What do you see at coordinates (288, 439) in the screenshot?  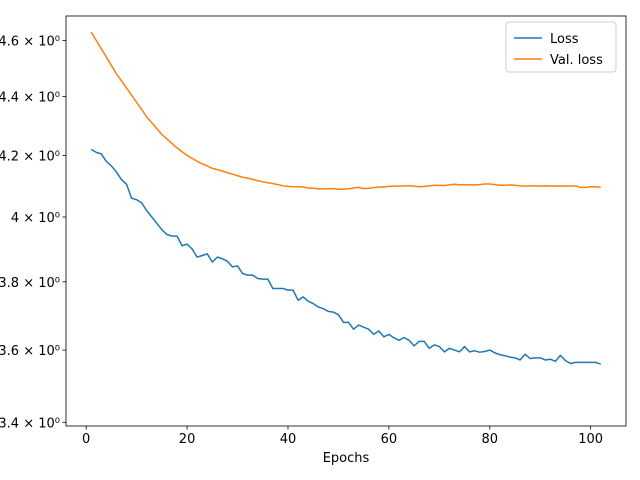 I see `x-tick-label: 40` at bounding box center [288, 439].